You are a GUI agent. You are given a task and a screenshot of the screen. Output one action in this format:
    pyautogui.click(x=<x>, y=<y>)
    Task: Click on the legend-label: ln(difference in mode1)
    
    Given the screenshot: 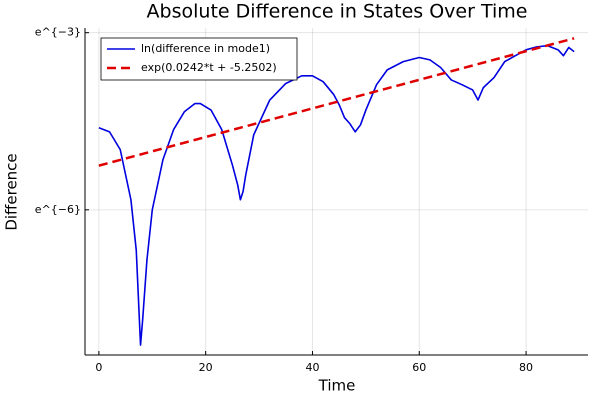 What is the action you would take?
    pyautogui.click(x=205, y=48)
    